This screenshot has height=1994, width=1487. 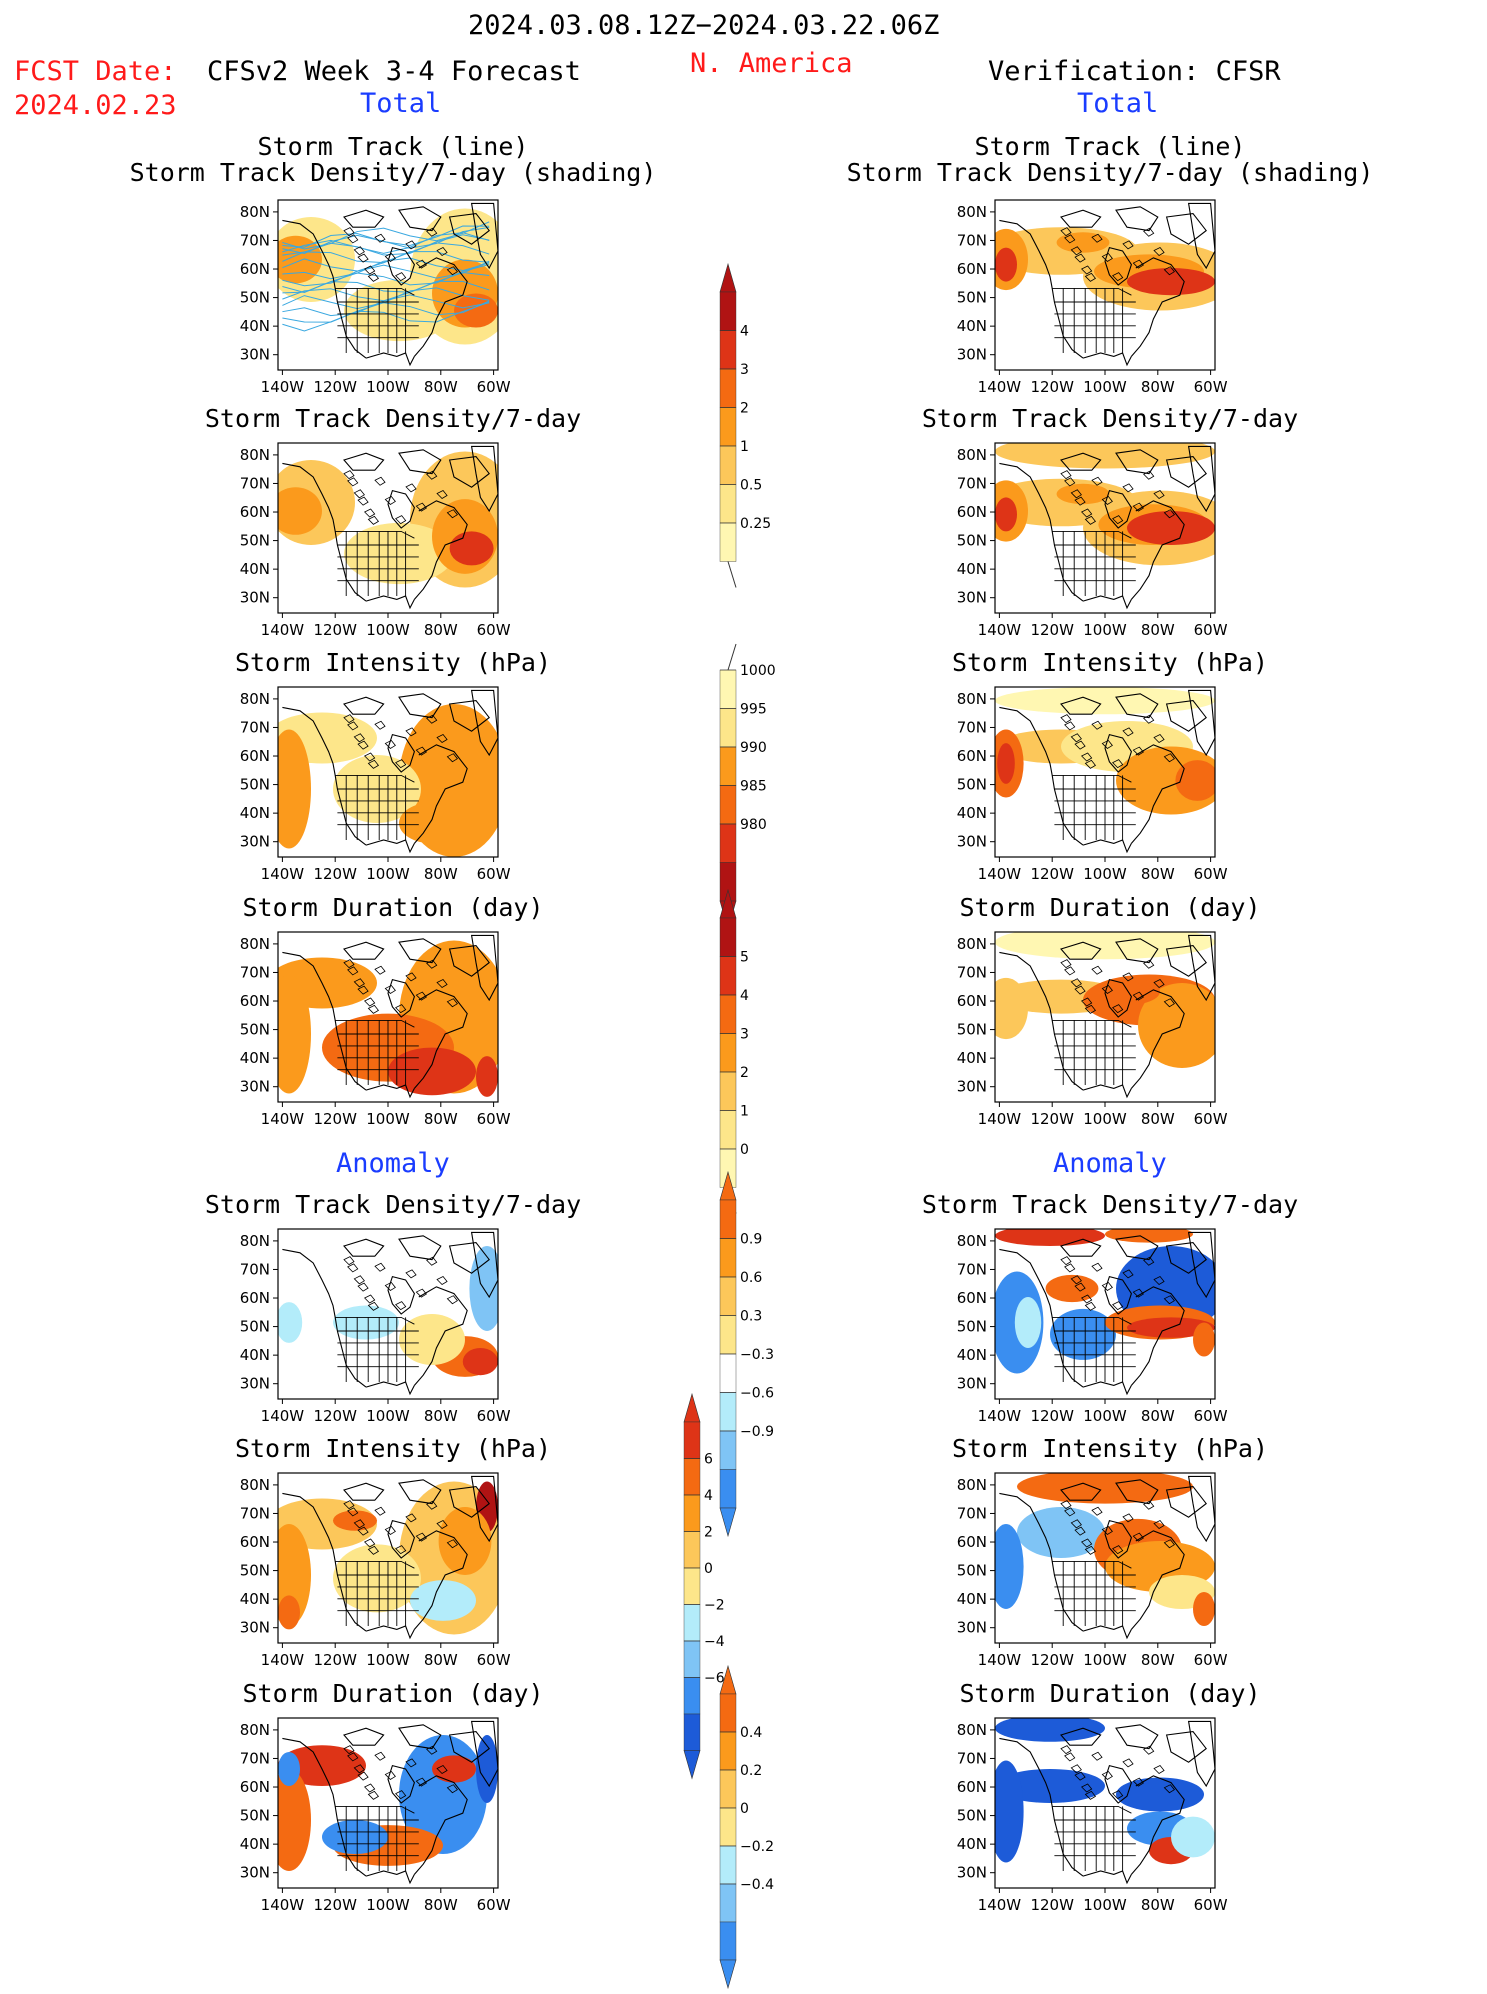 What do you see at coordinates (751, 1278) in the screenshot?
I see `colorbar-tick-label: 0.6` at bounding box center [751, 1278].